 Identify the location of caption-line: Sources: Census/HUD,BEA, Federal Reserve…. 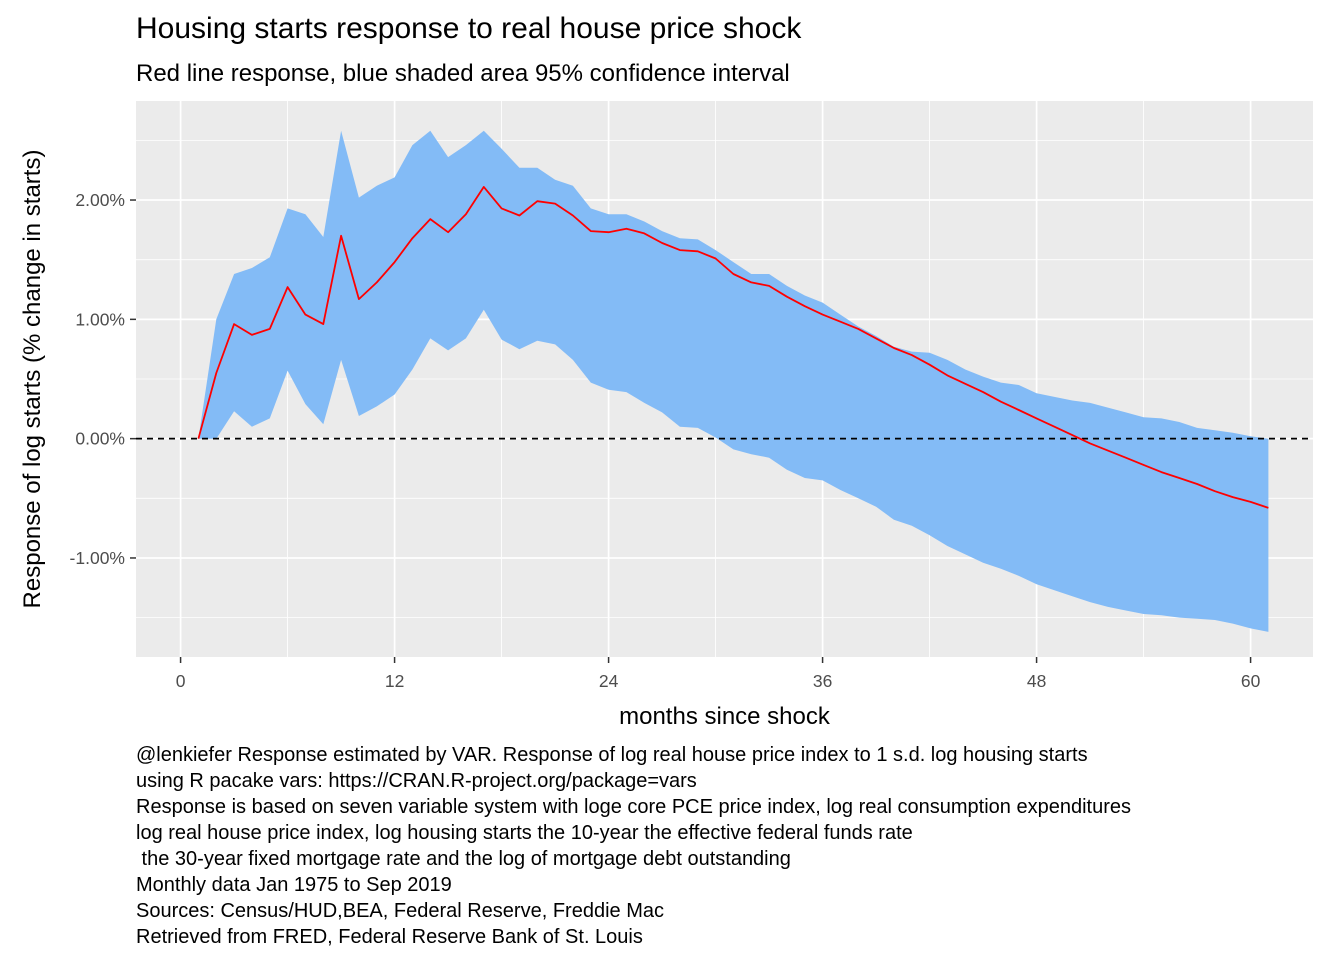
(400, 911).